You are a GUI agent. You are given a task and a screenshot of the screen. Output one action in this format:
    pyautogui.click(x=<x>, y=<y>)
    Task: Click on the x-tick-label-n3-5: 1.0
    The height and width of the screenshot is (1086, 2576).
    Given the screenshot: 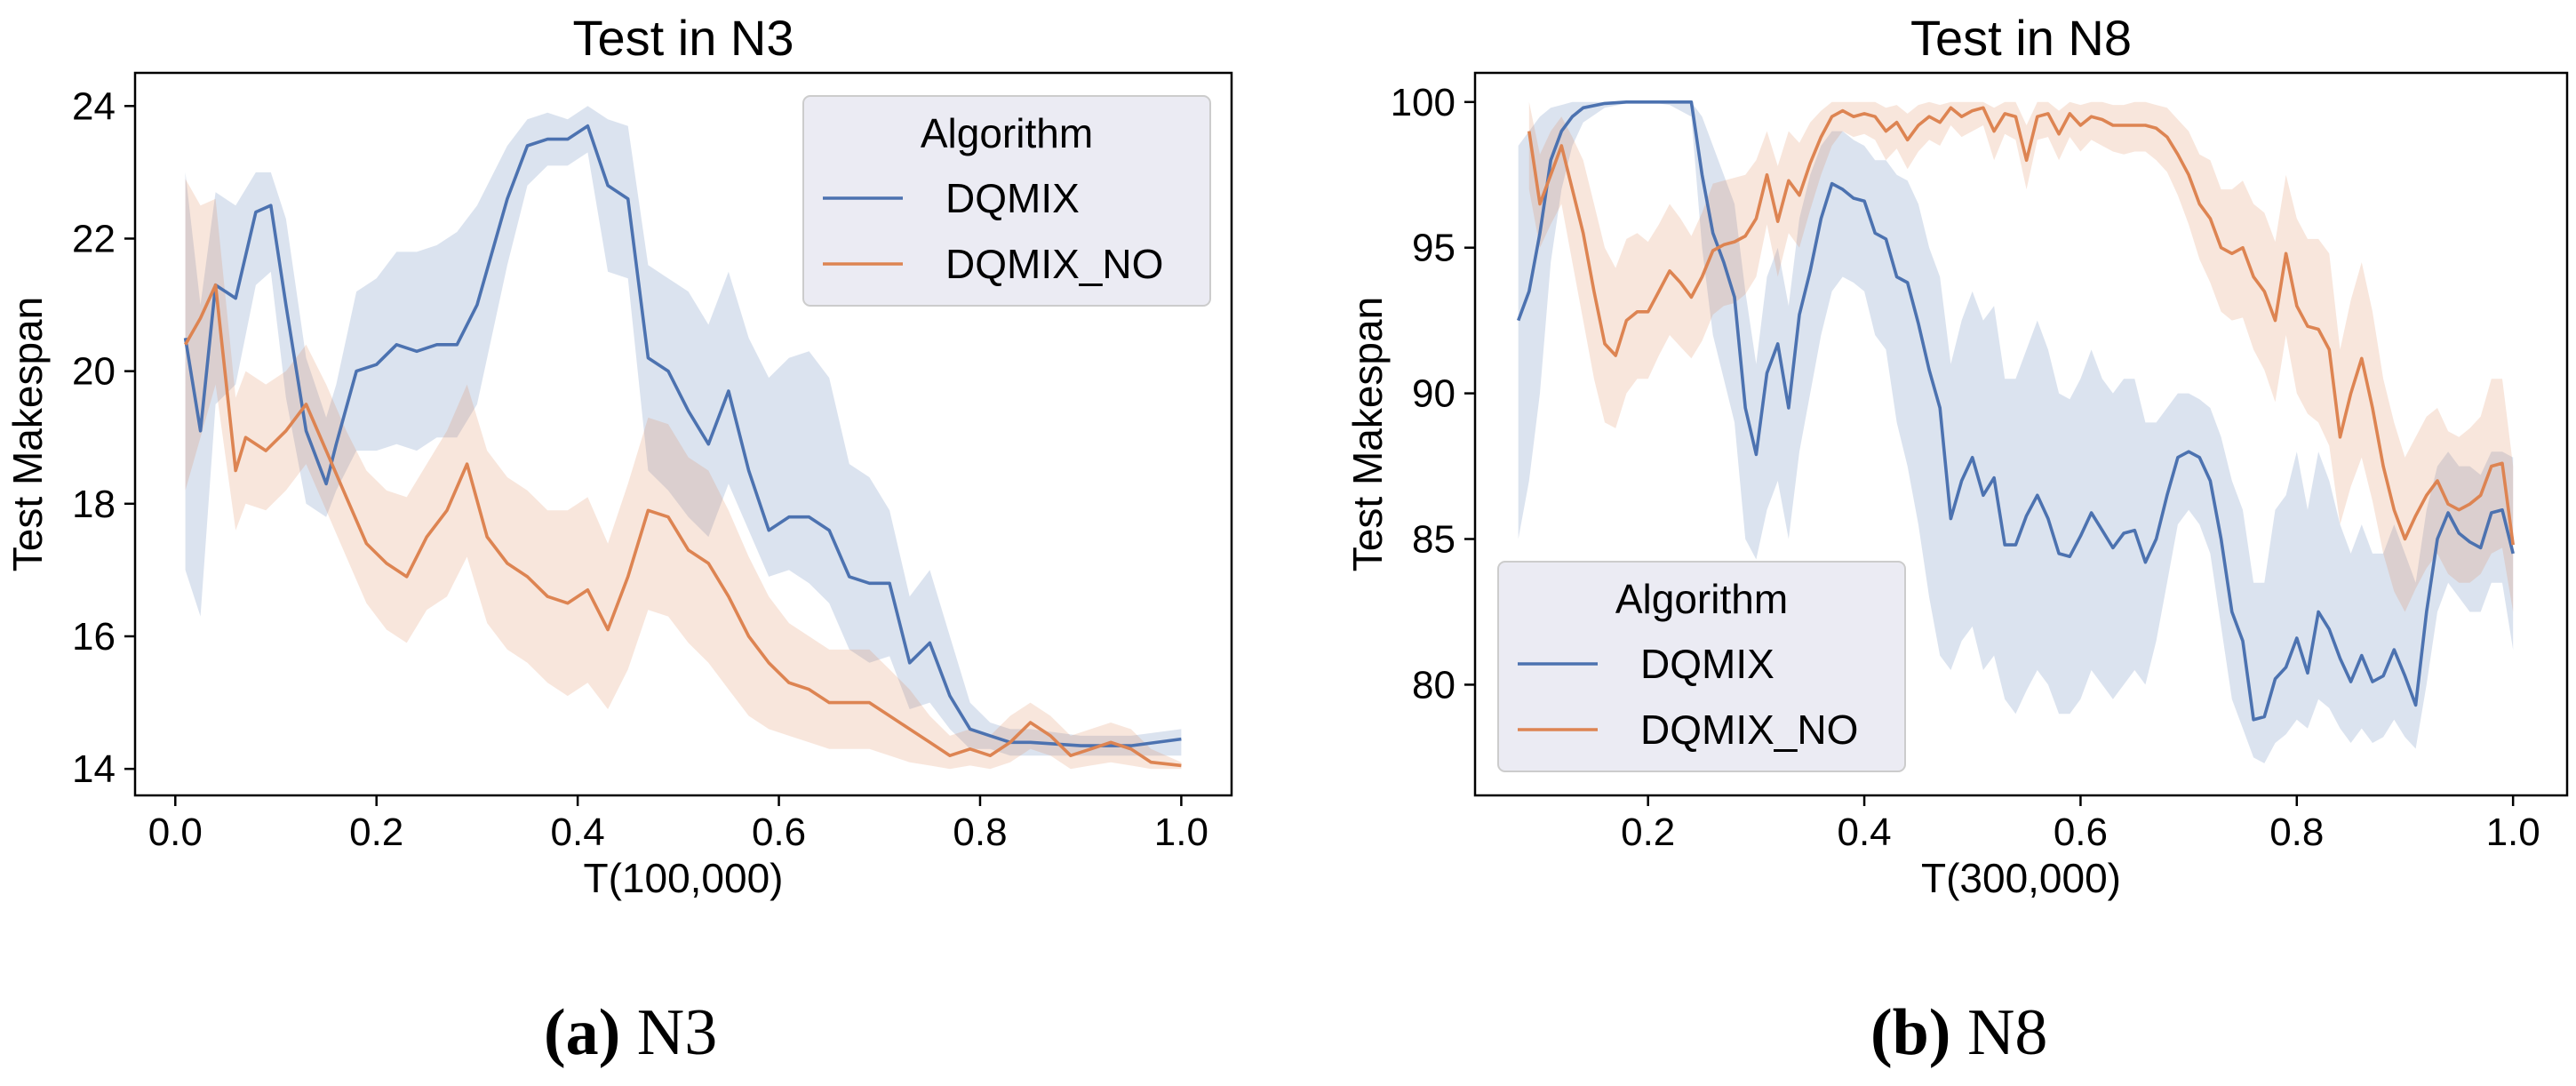 What is the action you would take?
    pyautogui.click(x=1181, y=832)
    